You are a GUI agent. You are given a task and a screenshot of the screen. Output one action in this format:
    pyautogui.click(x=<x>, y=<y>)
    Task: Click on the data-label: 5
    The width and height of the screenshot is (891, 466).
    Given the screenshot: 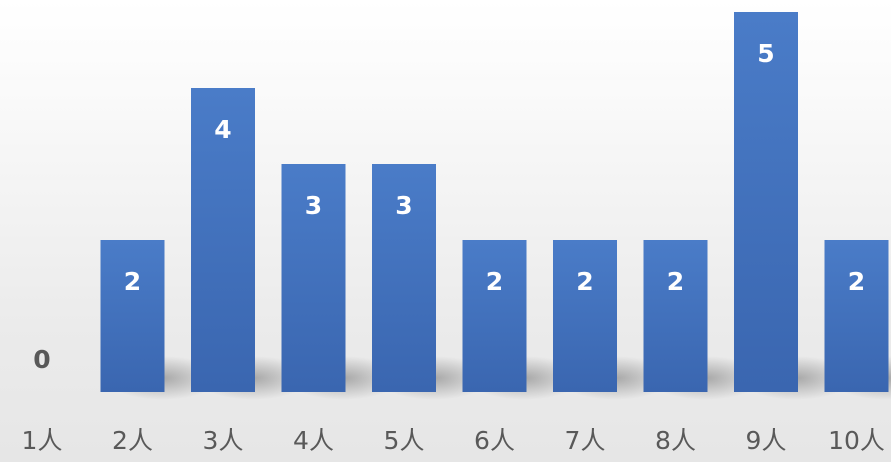 What is the action you would take?
    pyautogui.click(x=765, y=53)
    